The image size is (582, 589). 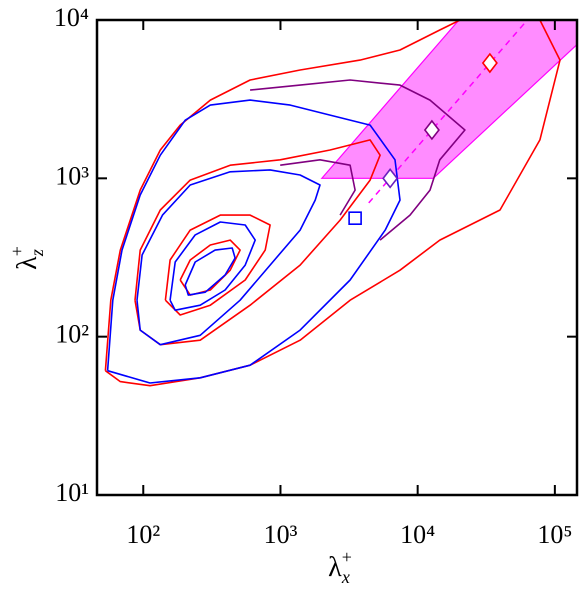 I want to click on y-tick-label: 10², so click(x=72, y=334).